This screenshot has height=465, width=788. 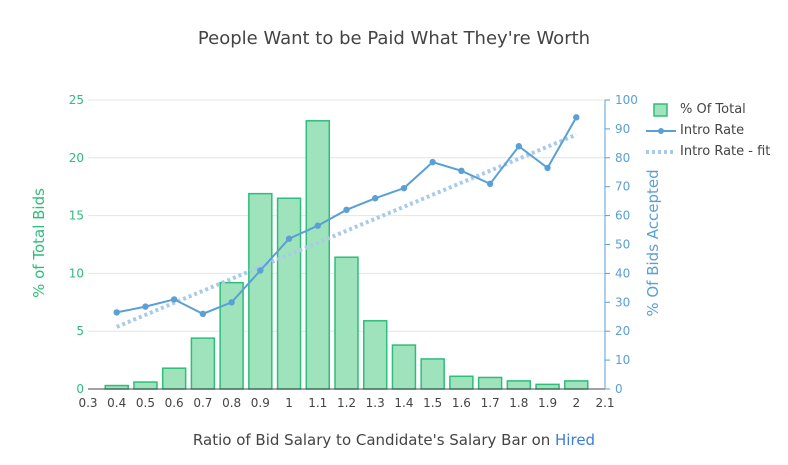 What do you see at coordinates (619, 389) in the screenshot?
I see `y-right-tick-label: 0` at bounding box center [619, 389].